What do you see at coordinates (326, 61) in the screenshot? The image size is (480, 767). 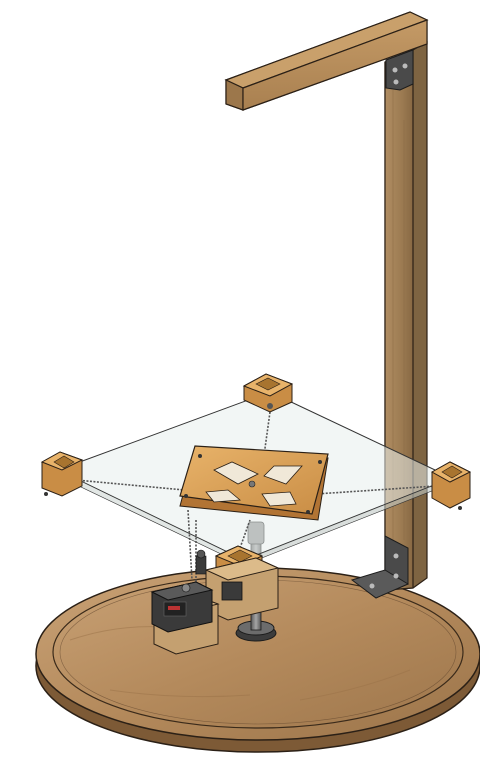 I see `top-beam` at bounding box center [326, 61].